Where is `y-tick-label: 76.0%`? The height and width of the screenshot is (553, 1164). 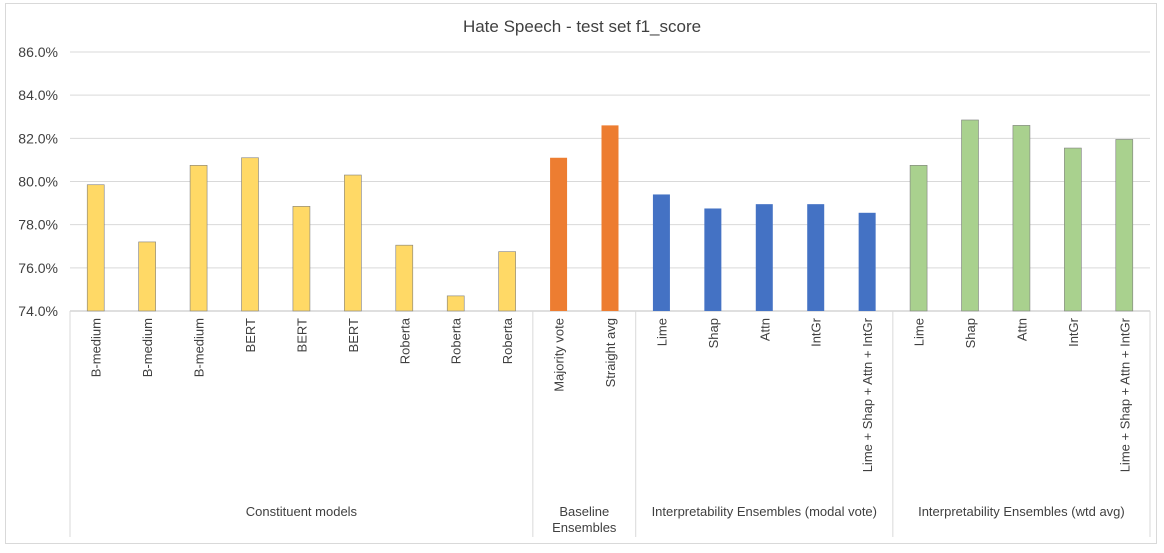
y-tick-label: 76.0% is located at coordinates (38, 268).